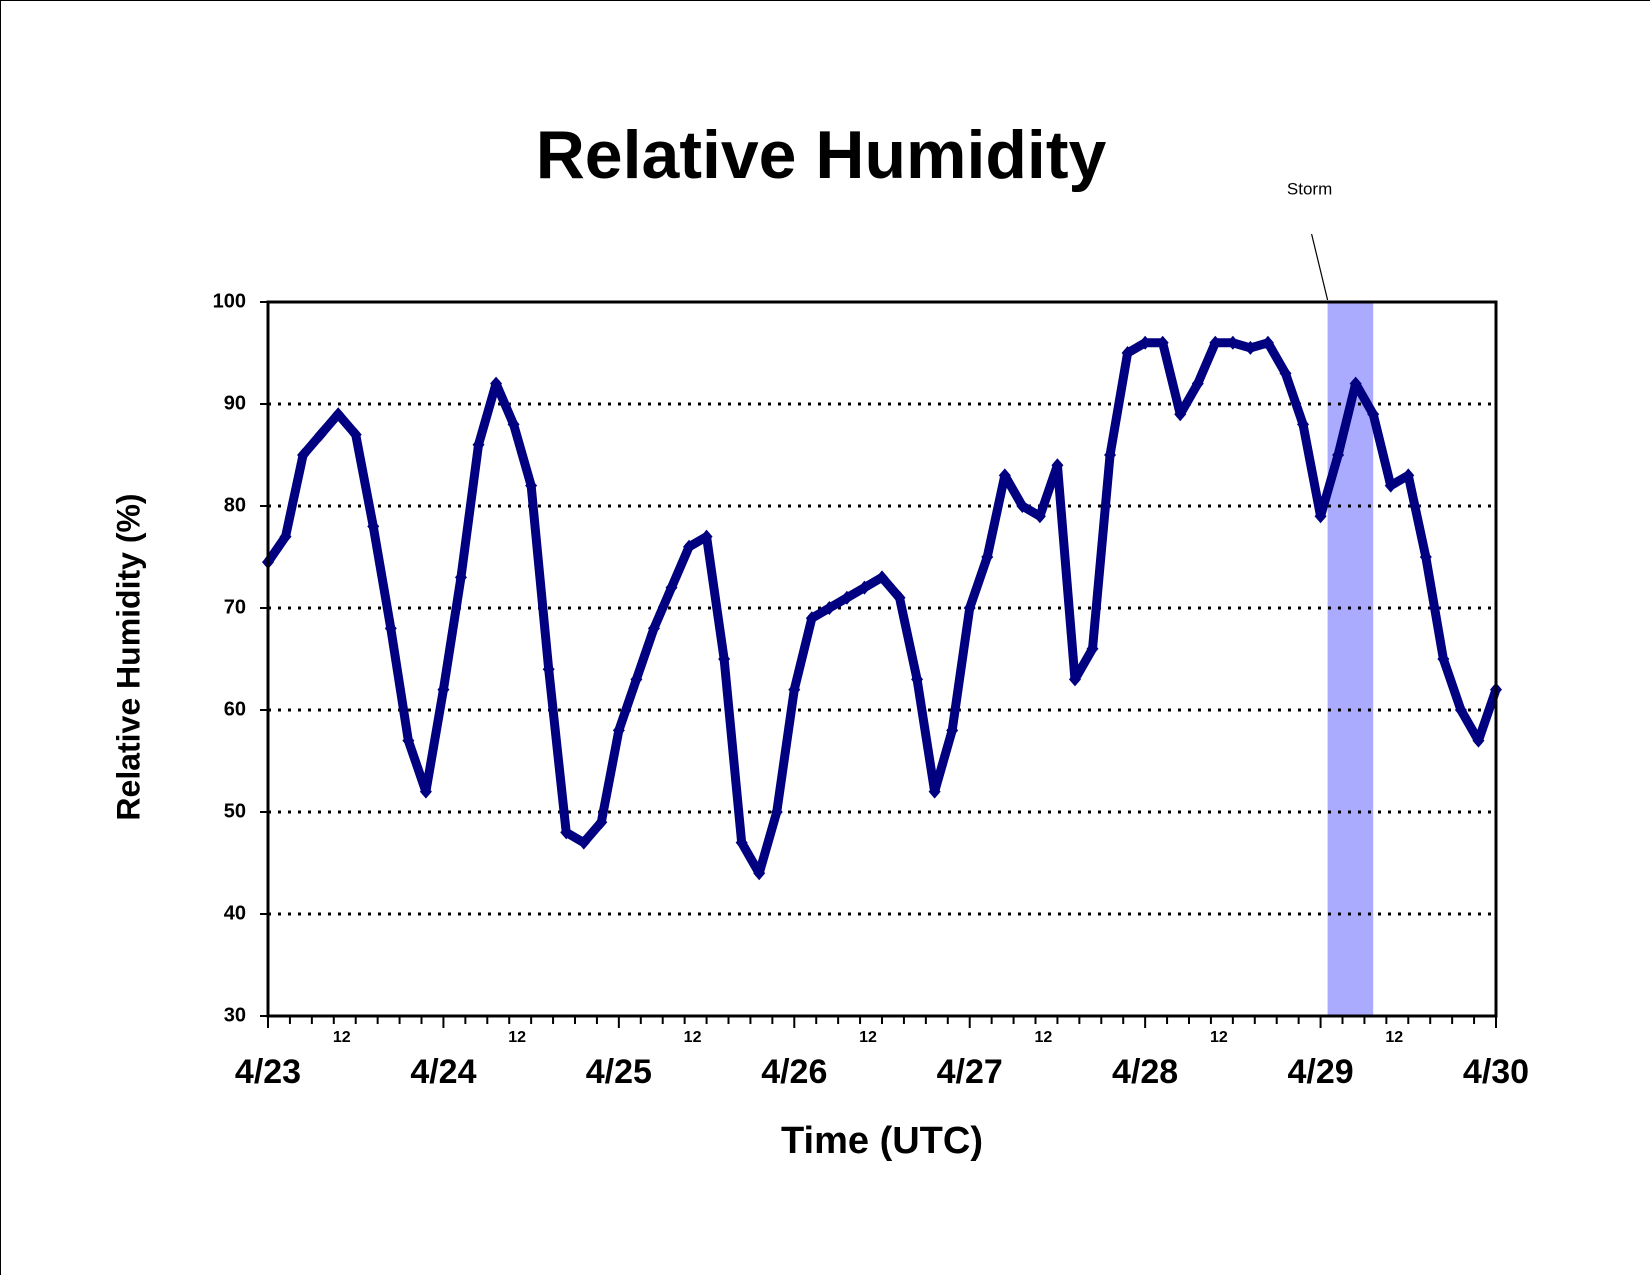 The image size is (1650, 1275). Describe the element at coordinates (821, 155) in the screenshot. I see `chart-title: Relative Humidity` at that location.